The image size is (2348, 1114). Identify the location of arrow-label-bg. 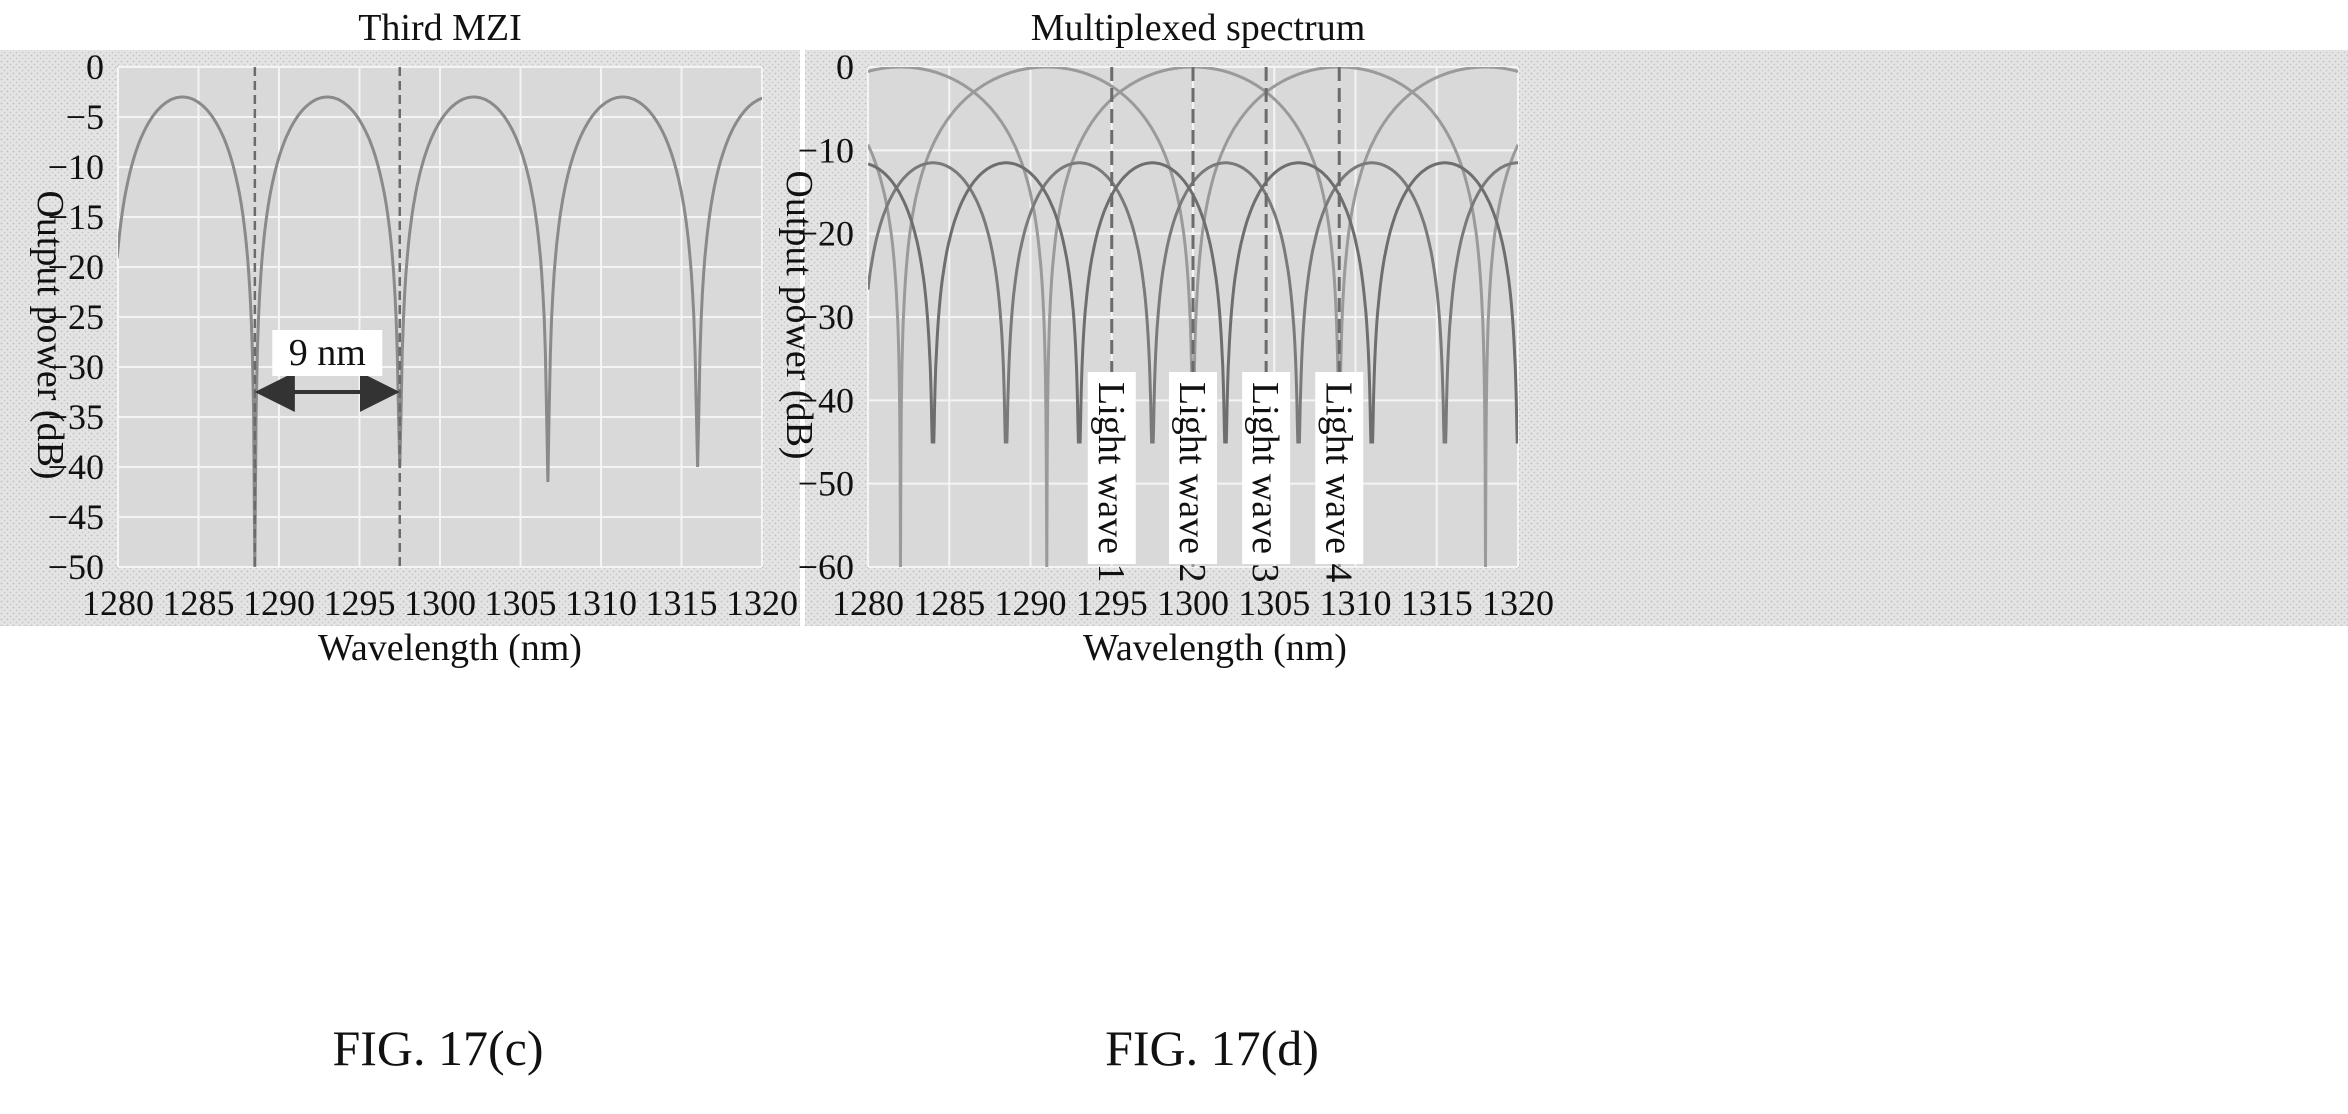
(327, 353).